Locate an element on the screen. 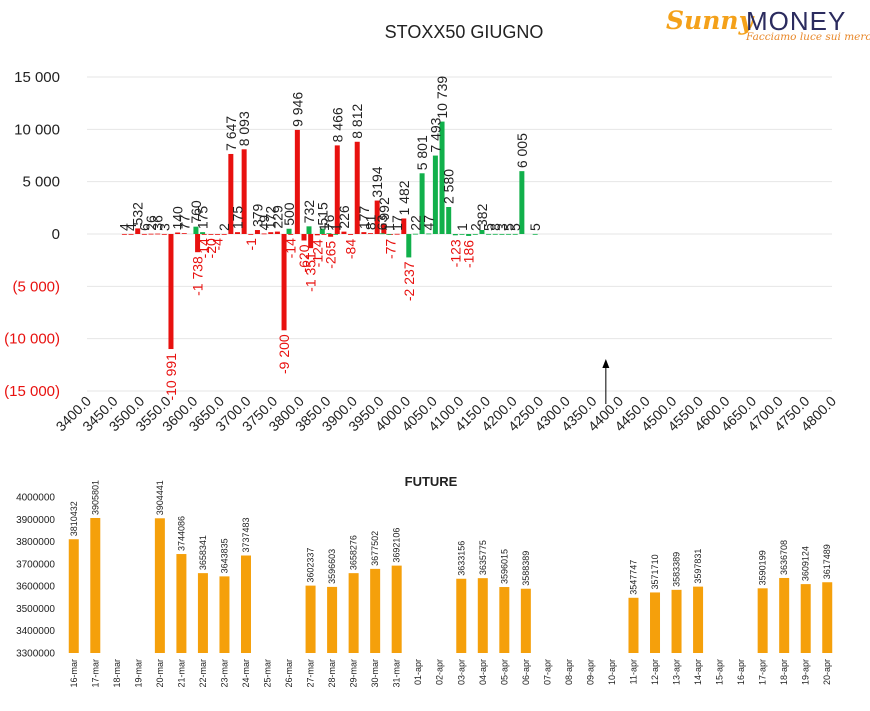 This screenshot has width=870, height=711. data-label: 3609124 is located at coordinates (806, 563).